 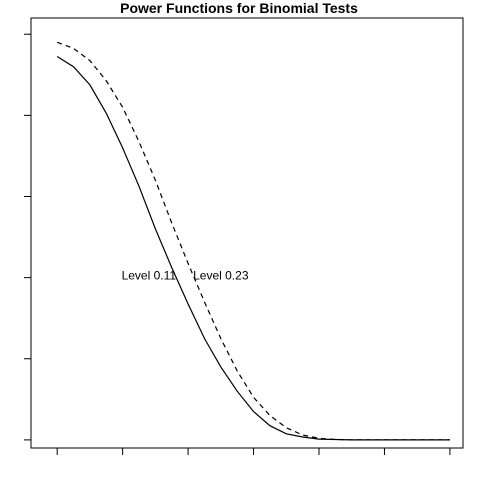 What do you see at coordinates (185, 276) in the screenshot?
I see `annotation-layer: Level 0.11 Level 0.23` at bounding box center [185, 276].